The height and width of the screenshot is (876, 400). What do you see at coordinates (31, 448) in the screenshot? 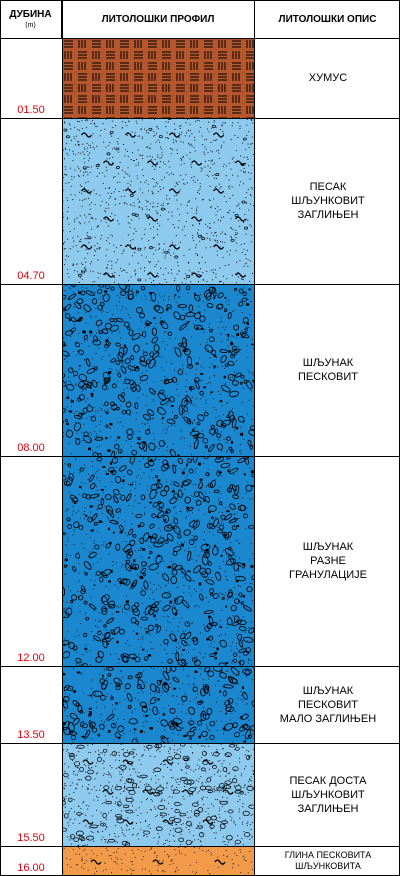
I see `depth-label: 08.00` at bounding box center [31, 448].